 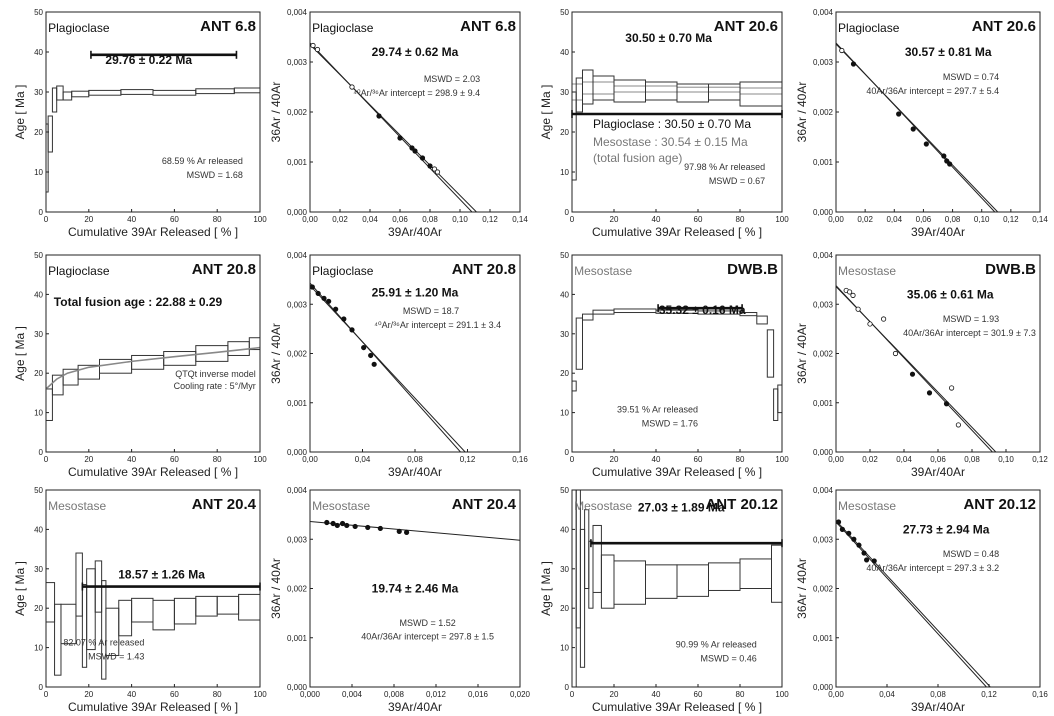 What do you see at coordinates (215, 386) in the screenshot?
I see `note-text: Cooling rate : 5°/Myr` at bounding box center [215, 386].